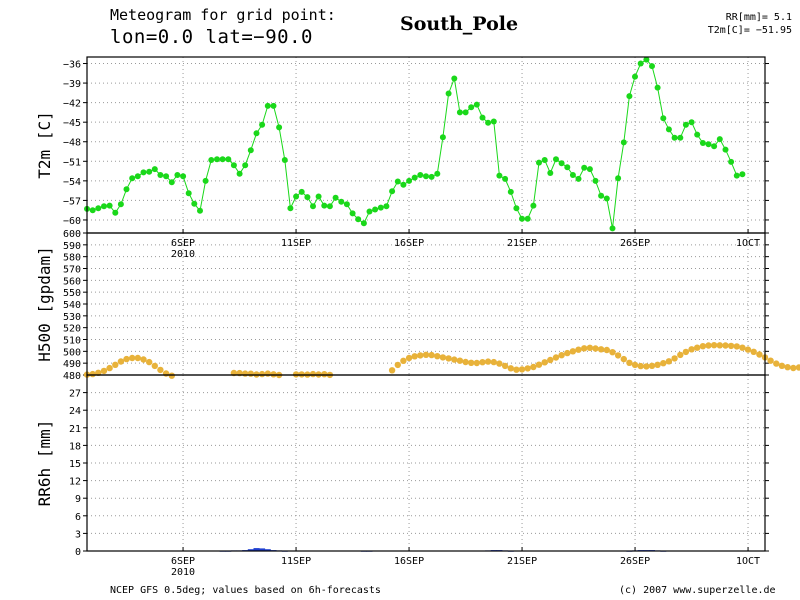  What do you see at coordinates (44, 144) in the screenshot?
I see `y-axis-label: T2m [C]` at bounding box center [44, 144].